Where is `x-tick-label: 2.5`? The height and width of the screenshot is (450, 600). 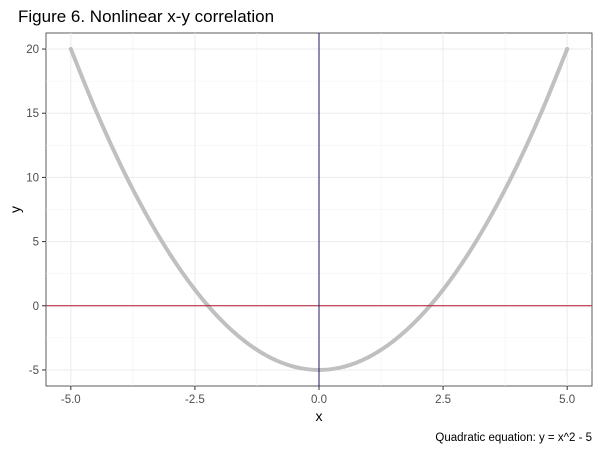 x-tick-label: 2.5 is located at coordinates (443, 400).